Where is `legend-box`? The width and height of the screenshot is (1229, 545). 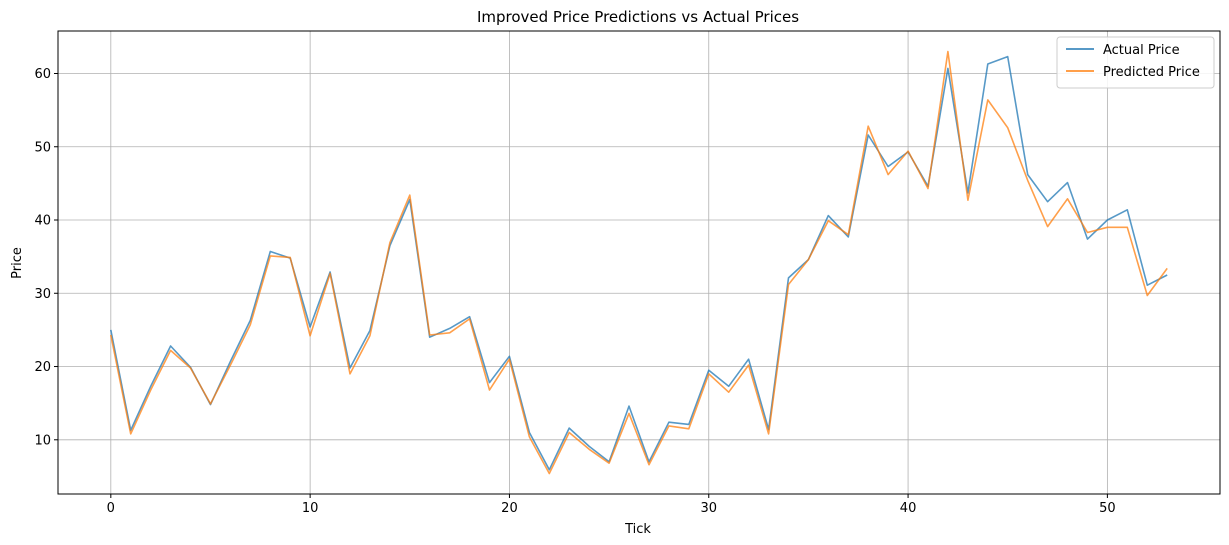
legend-box is located at coordinates (1135, 62).